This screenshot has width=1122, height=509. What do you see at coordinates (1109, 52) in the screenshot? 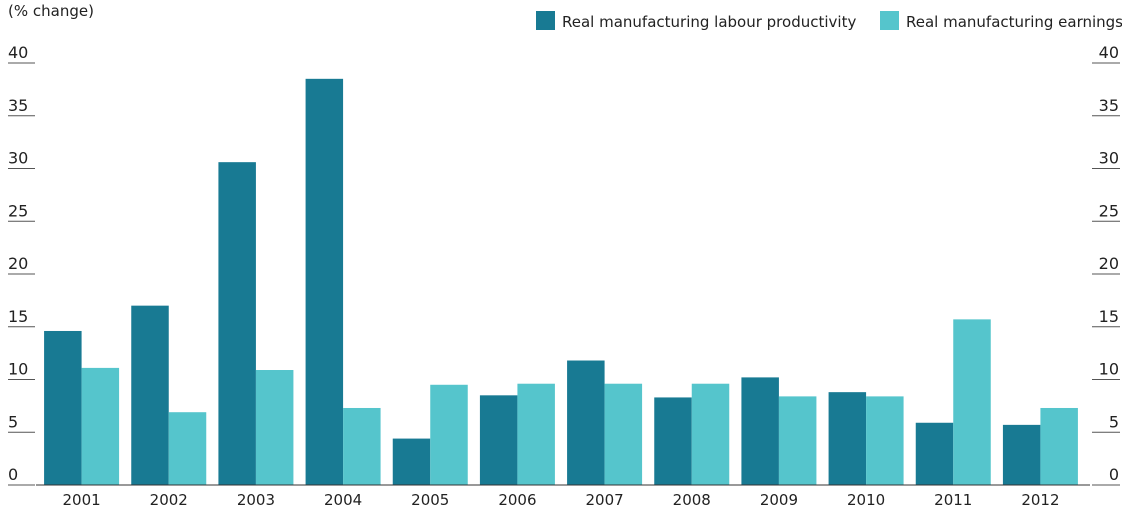
I see `y-tick-label-right: 40` at bounding box center [1109, 52].